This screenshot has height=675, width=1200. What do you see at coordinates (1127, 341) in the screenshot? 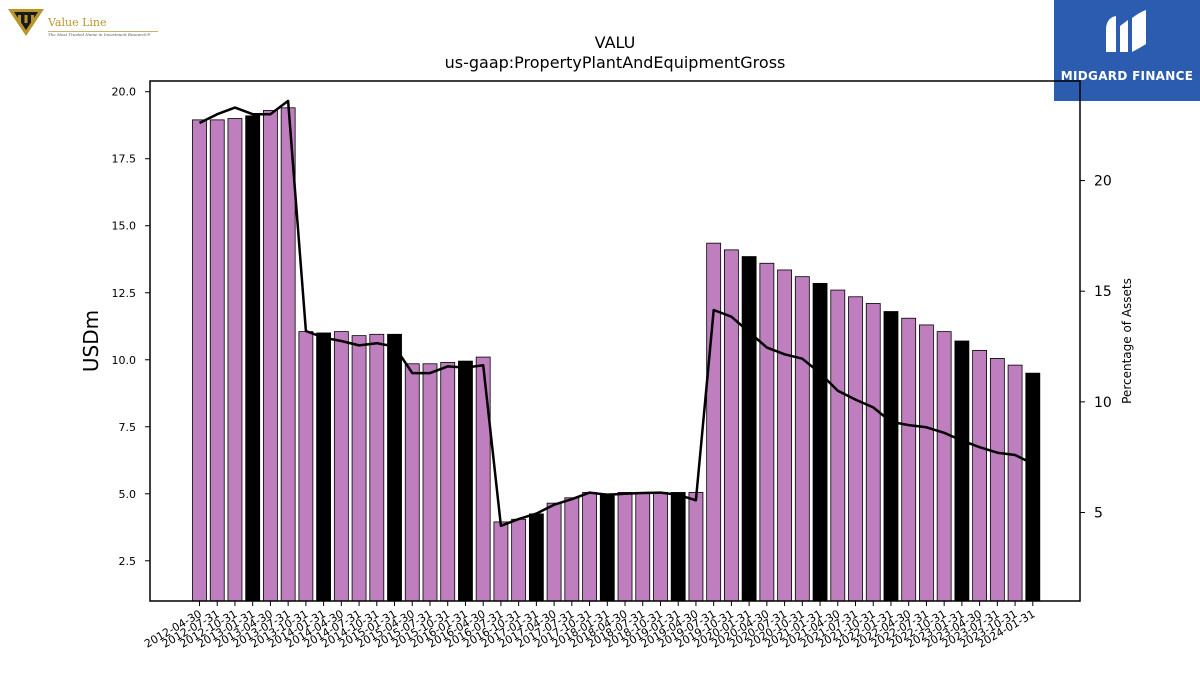
I see `y2-axis-label: Percentage of Assets` at bounding box center [1127, 341].